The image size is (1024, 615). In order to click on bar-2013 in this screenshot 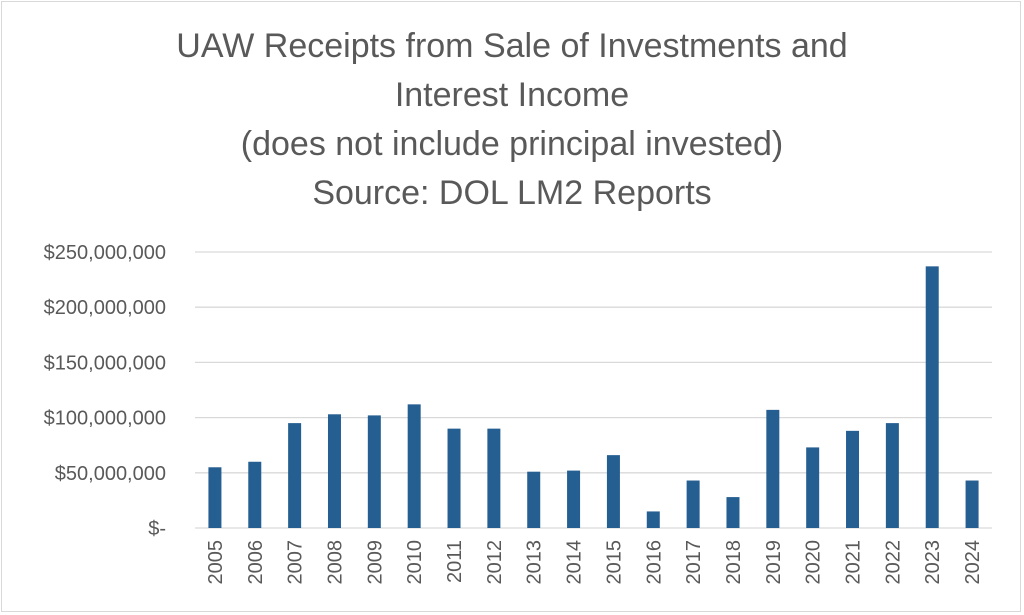, I will do `click(534, 499)`.